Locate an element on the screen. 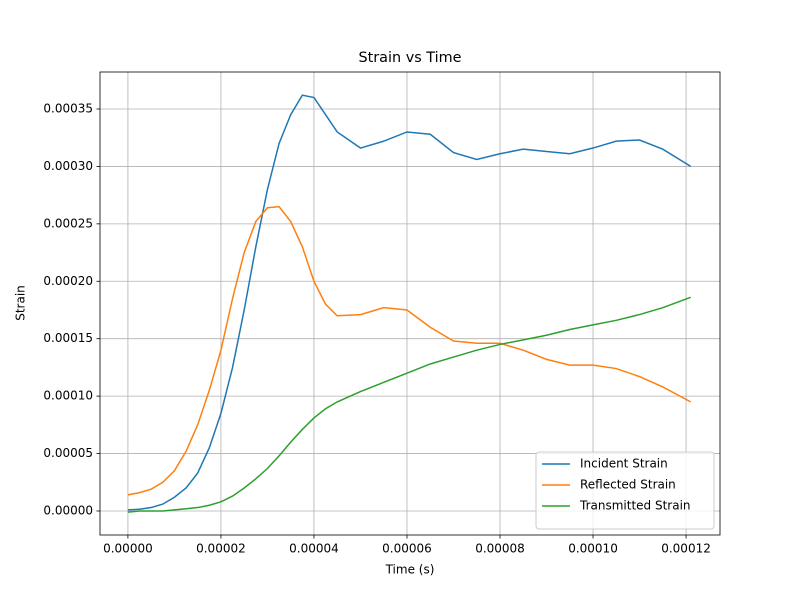 This screenshot has width=800, height=600. x-tick-label: 0.00004 is located at coordinates (314, 549).